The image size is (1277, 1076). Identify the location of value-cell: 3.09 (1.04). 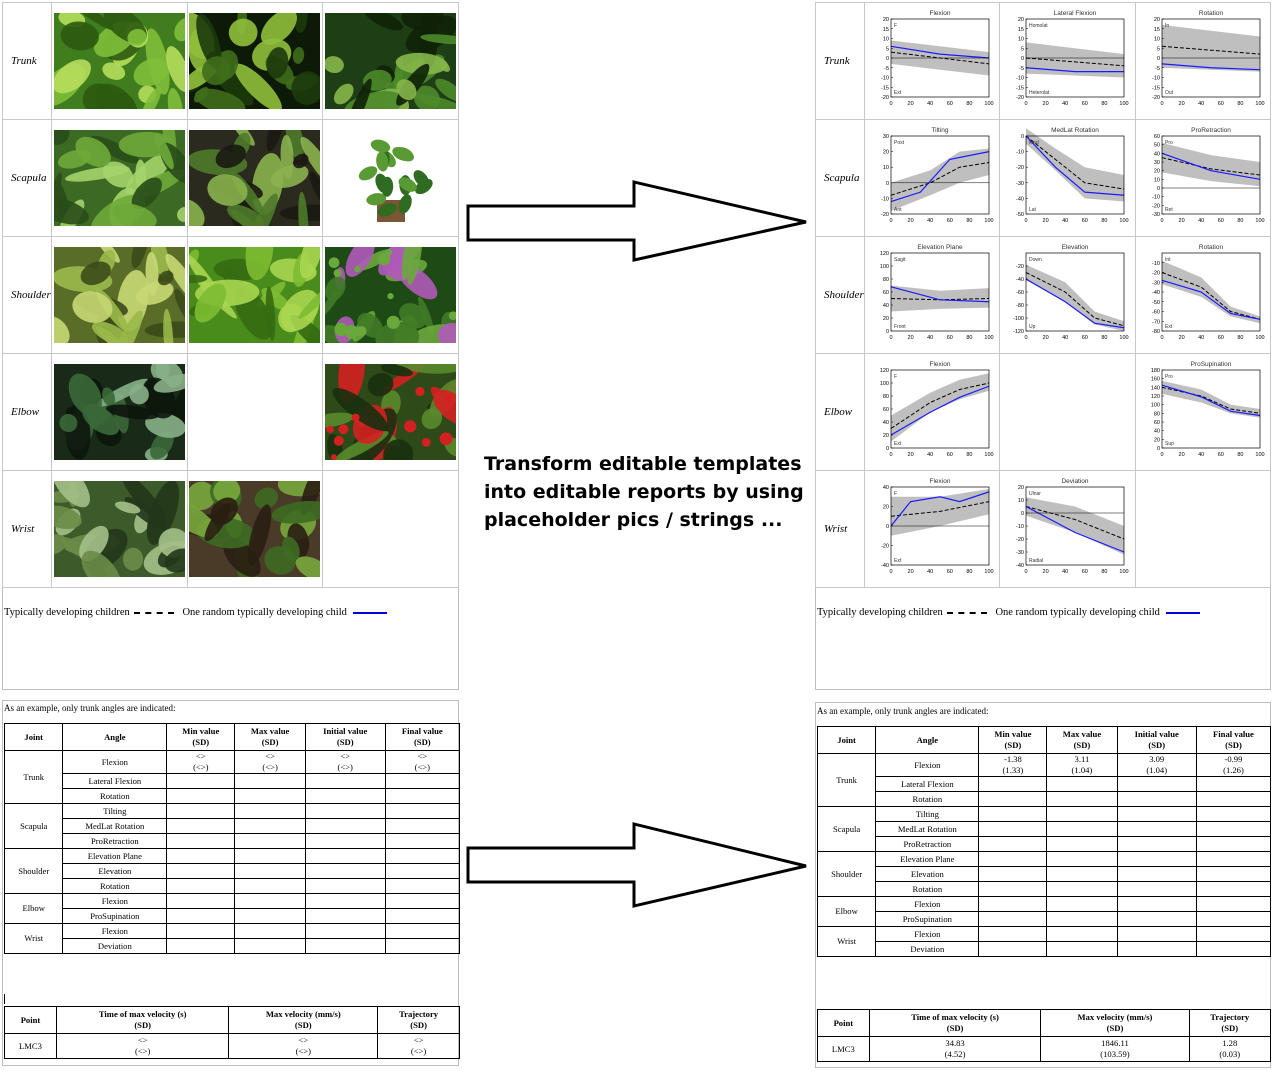
(1156, 765).